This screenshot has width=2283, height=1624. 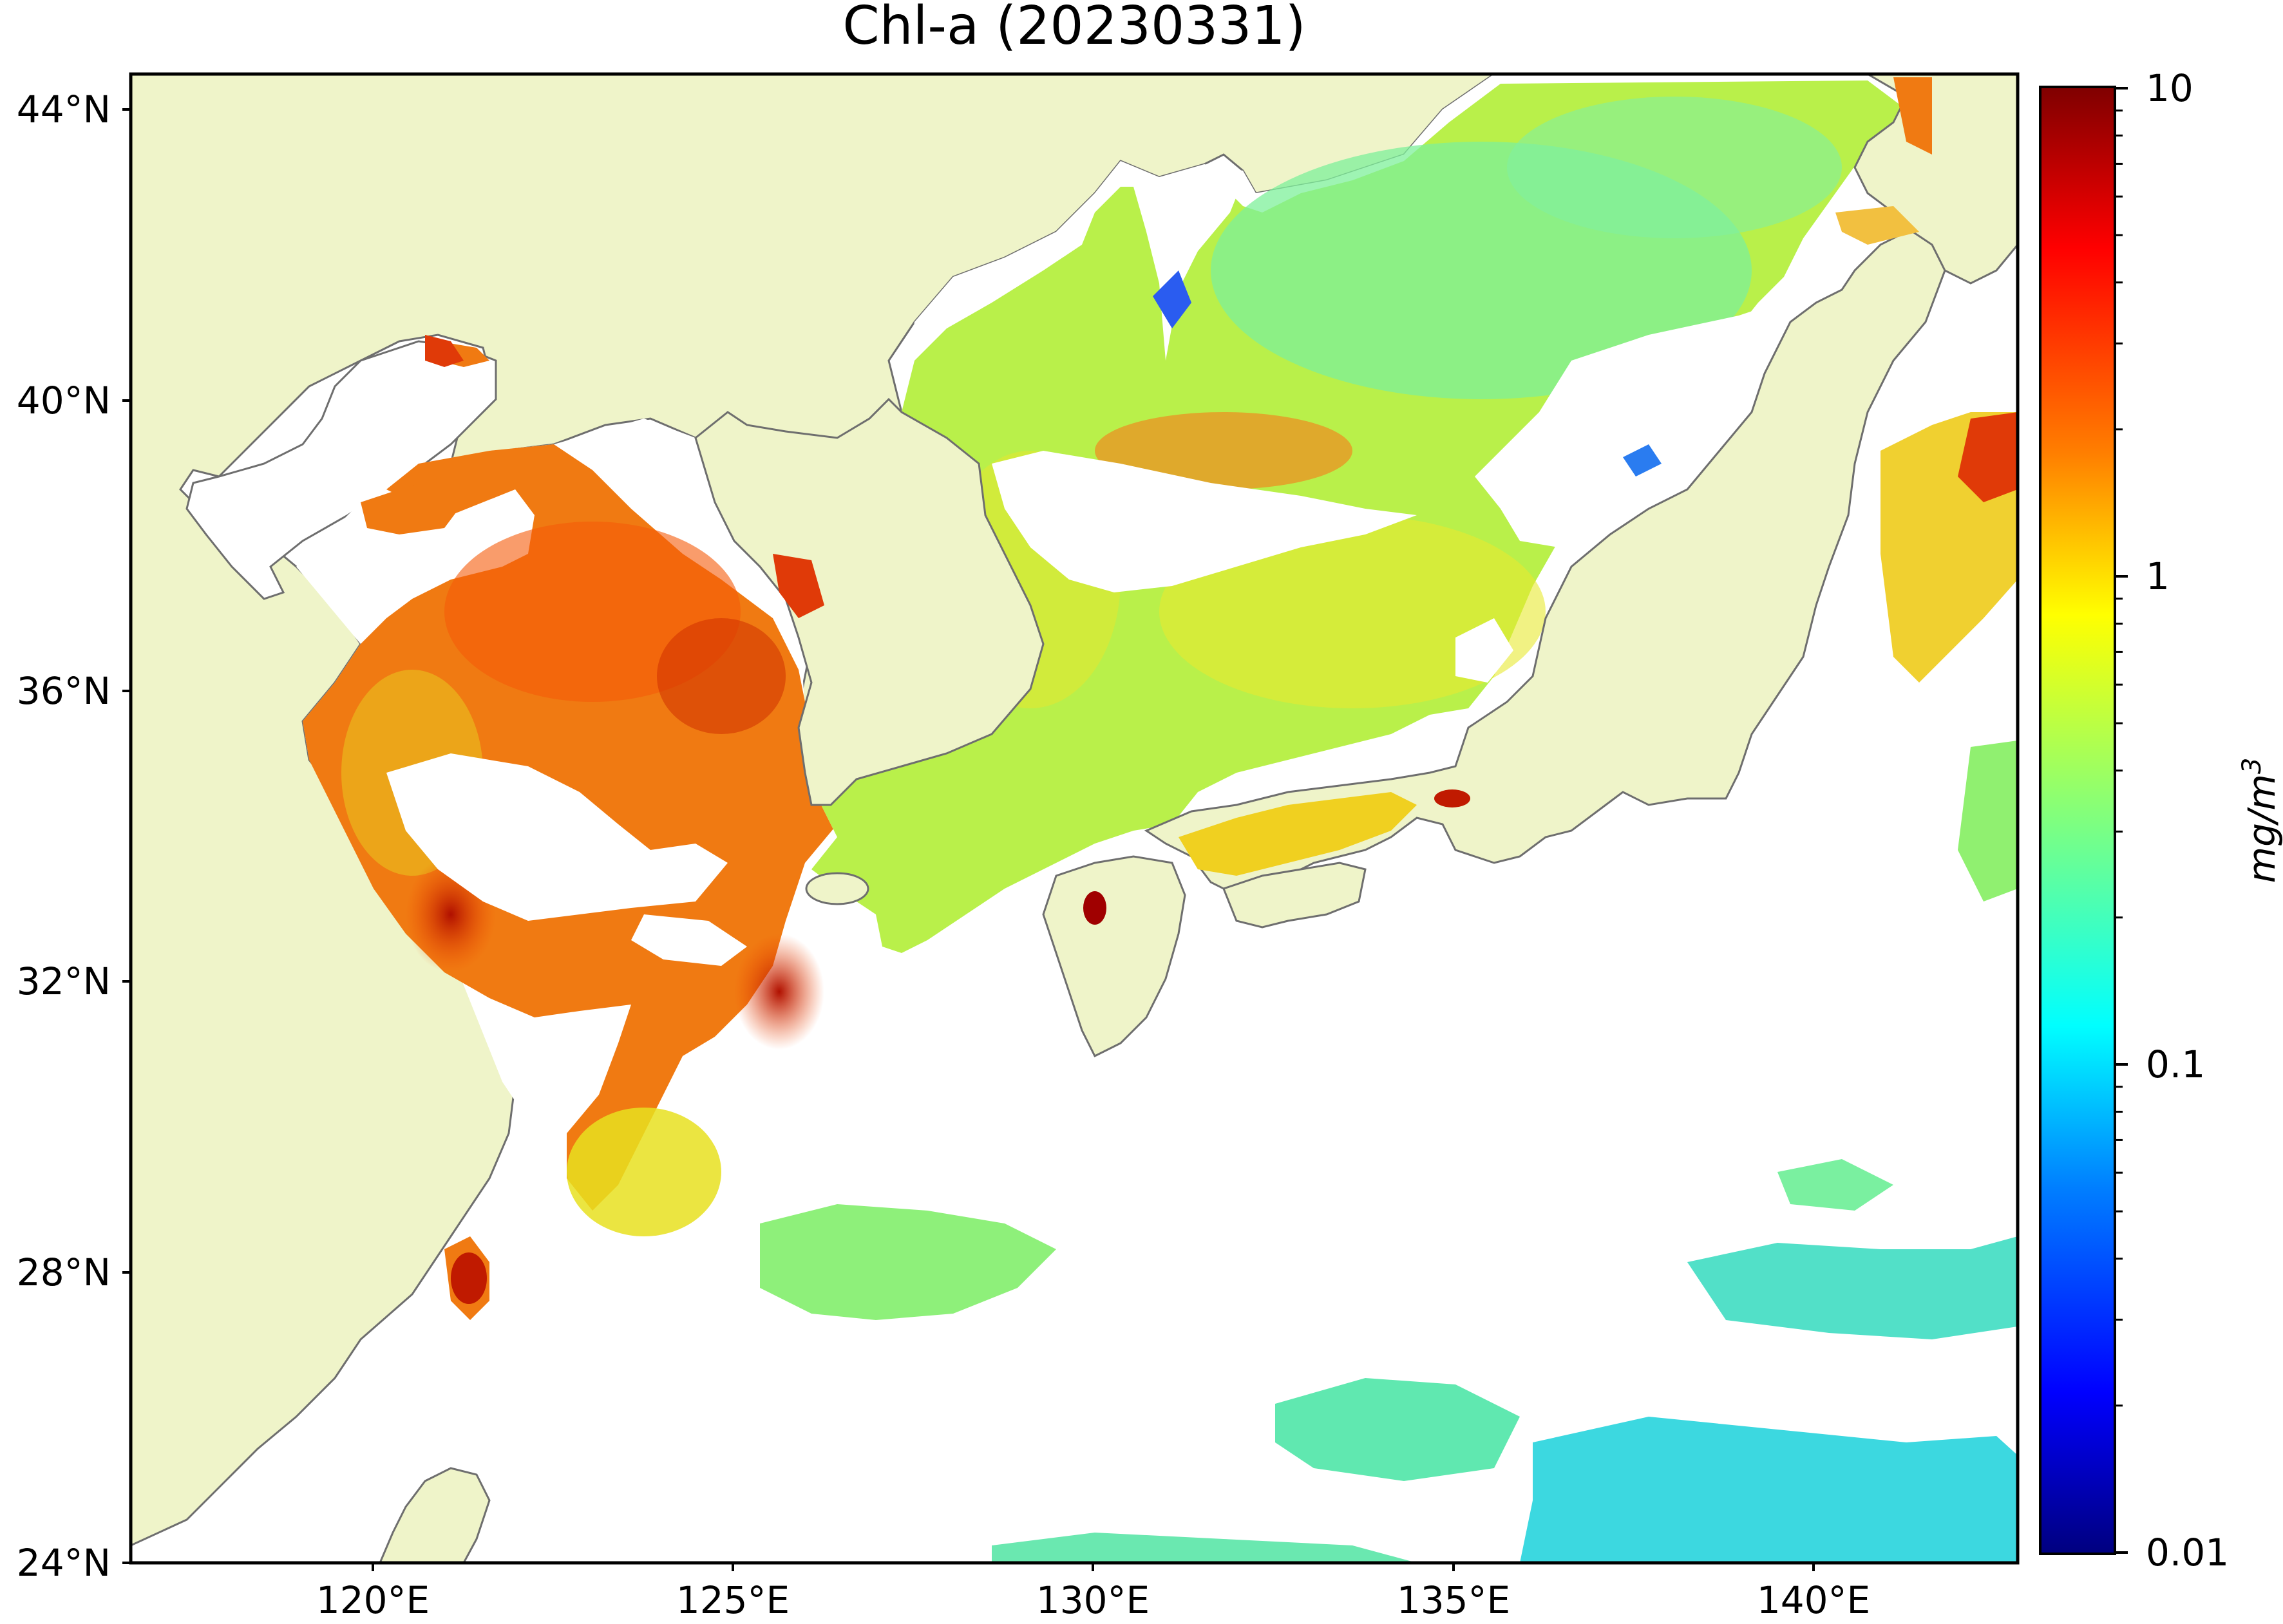 I want to click on colorbar-major-ticks, so click(x=2121, y=821).